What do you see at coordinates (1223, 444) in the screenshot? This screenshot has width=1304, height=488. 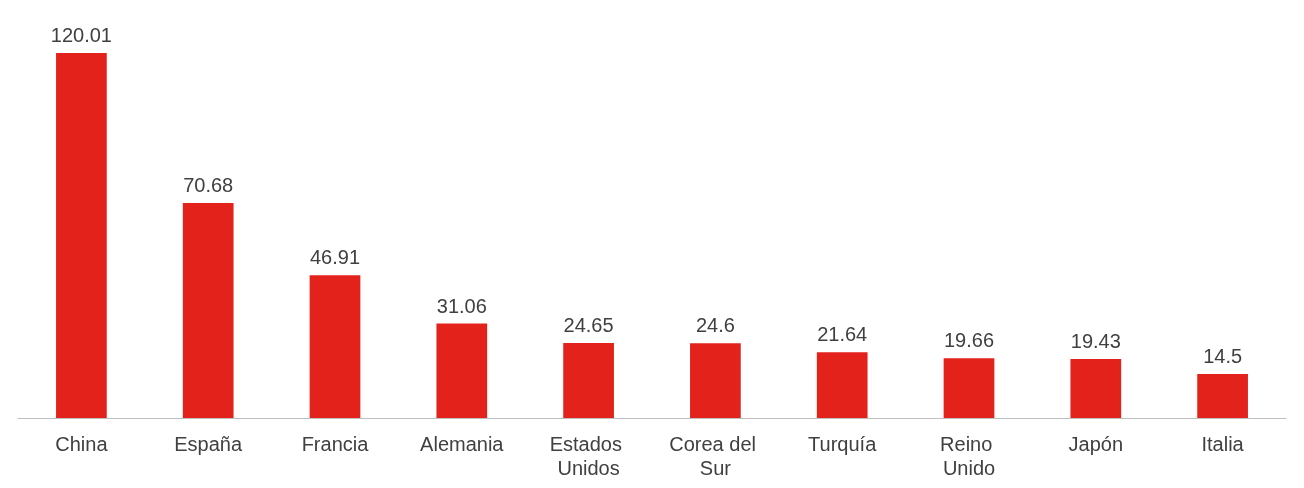 I see `x-tick-label: Italia` at bounding box center [1223, 444].